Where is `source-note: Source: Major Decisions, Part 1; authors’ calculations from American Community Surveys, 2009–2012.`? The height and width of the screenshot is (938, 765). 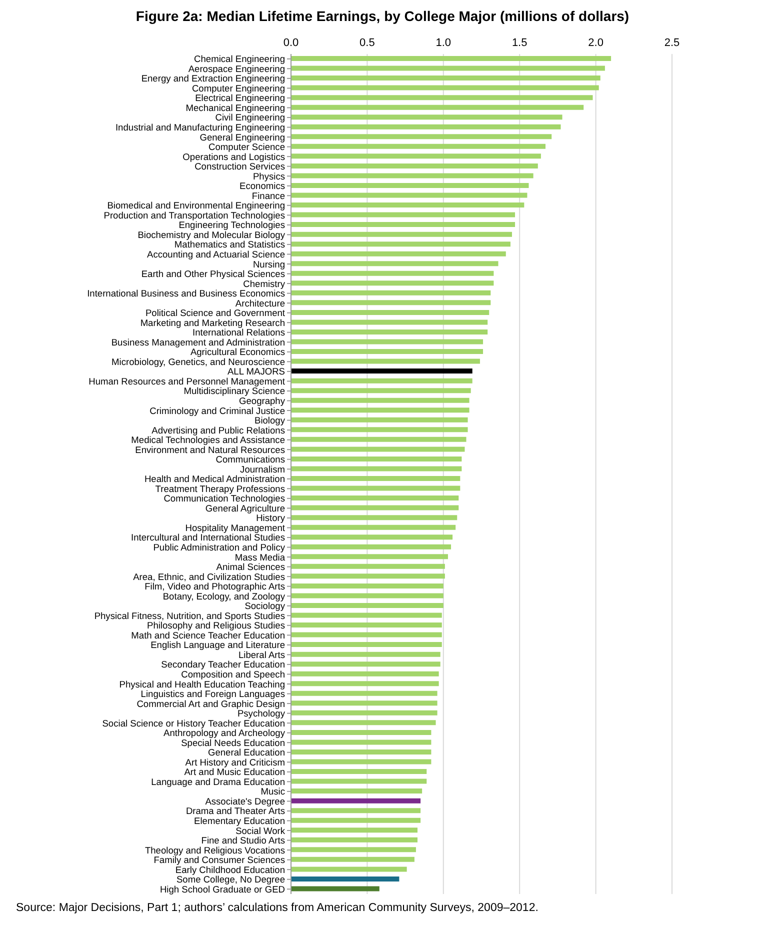 source-note: Source: Major Decisions, Part 1; authors’ calculations from American Community Surveys, 2009–2012. is located at coordinates (277, 908).